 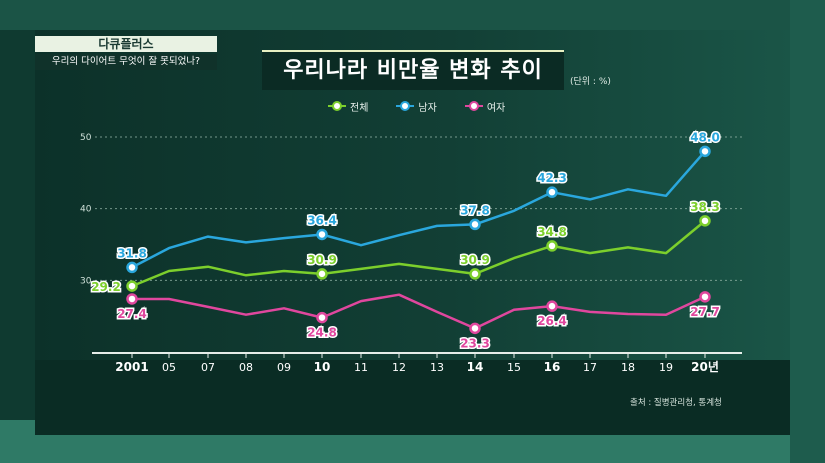 I want to click on x-tick-label: 13, so click(x=437, y=367).